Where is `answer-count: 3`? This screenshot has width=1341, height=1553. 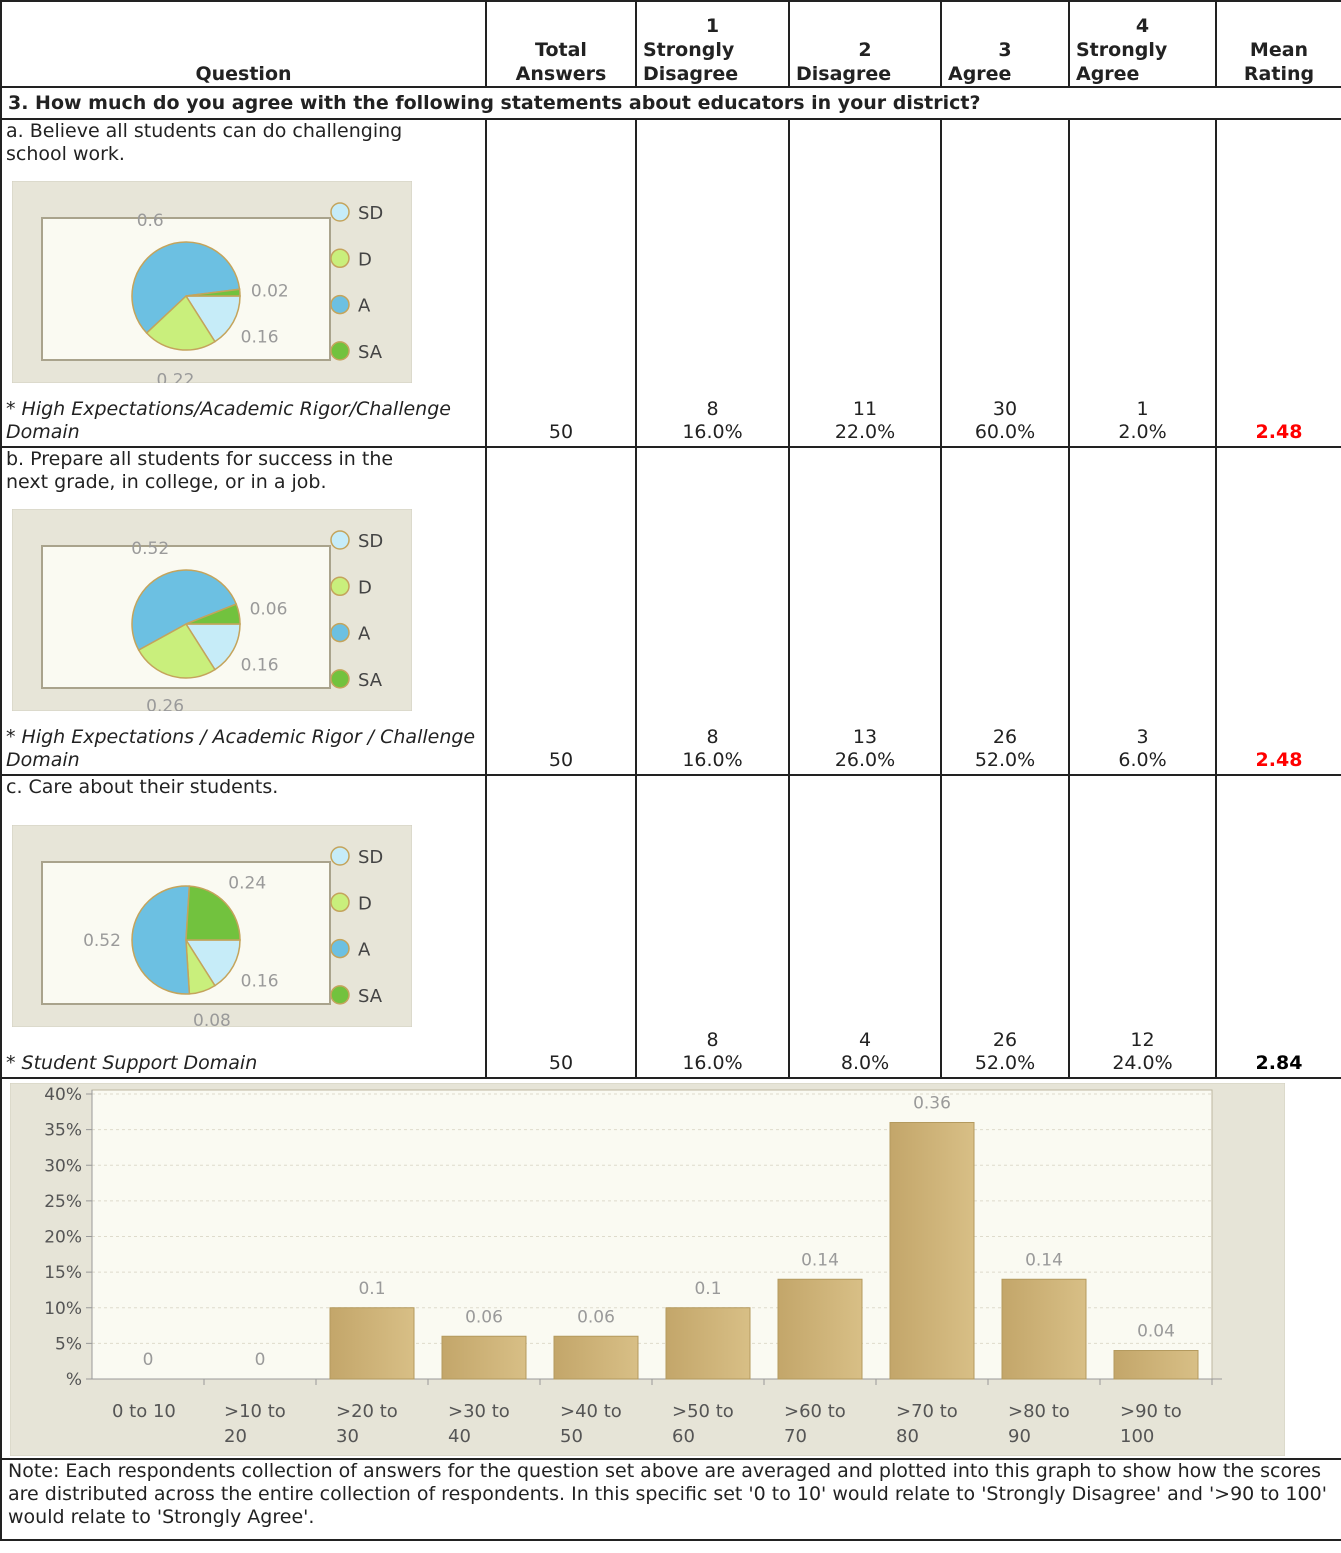 answer-count: 3 is located at coordinates (1142, 737).